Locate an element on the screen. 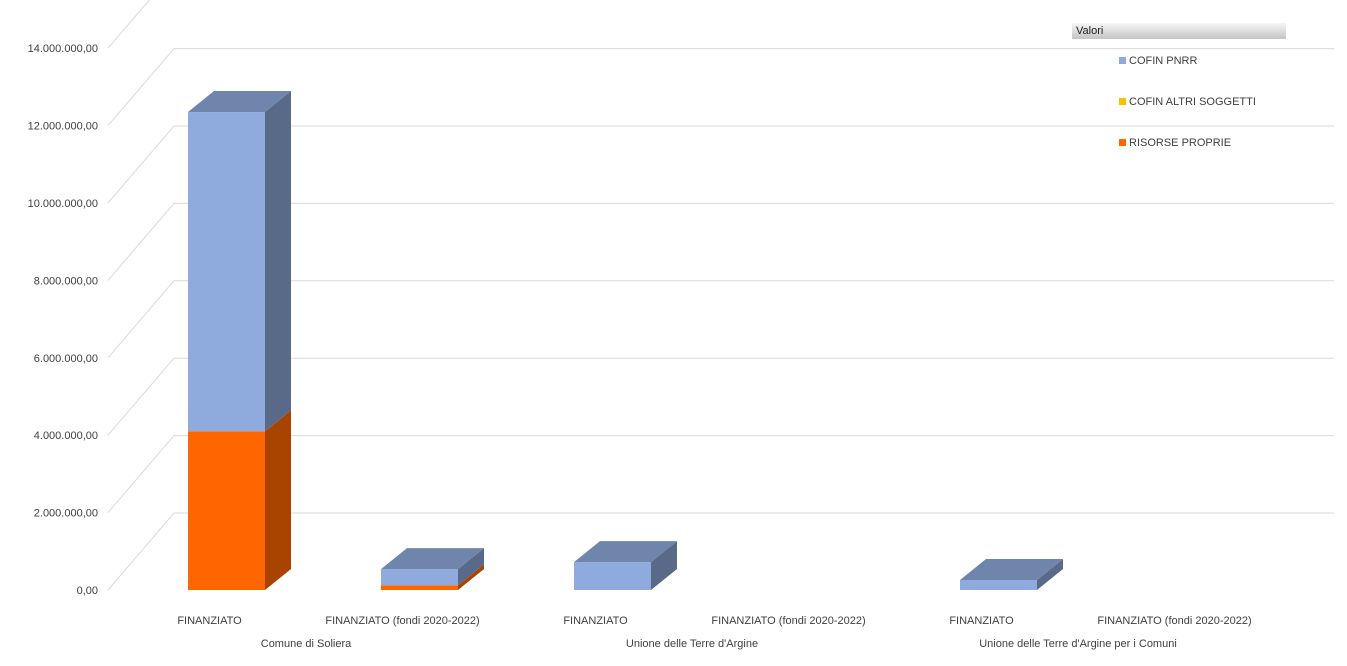  bar-cofin-pnrr-0-side is located at coordinates (278, 261).